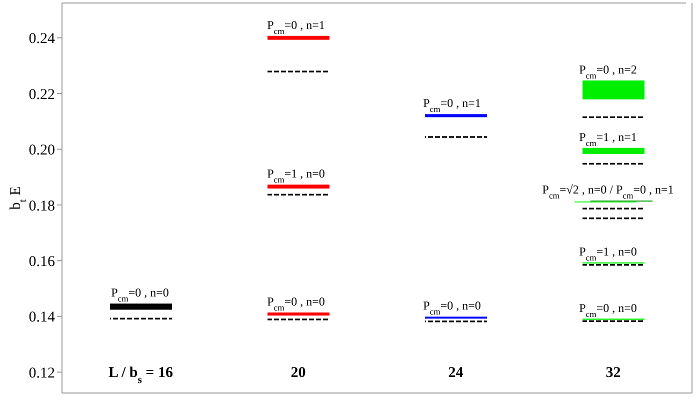  I want to click on annotation: P$_{cm}$=1 , n=1, so click(608, 139).